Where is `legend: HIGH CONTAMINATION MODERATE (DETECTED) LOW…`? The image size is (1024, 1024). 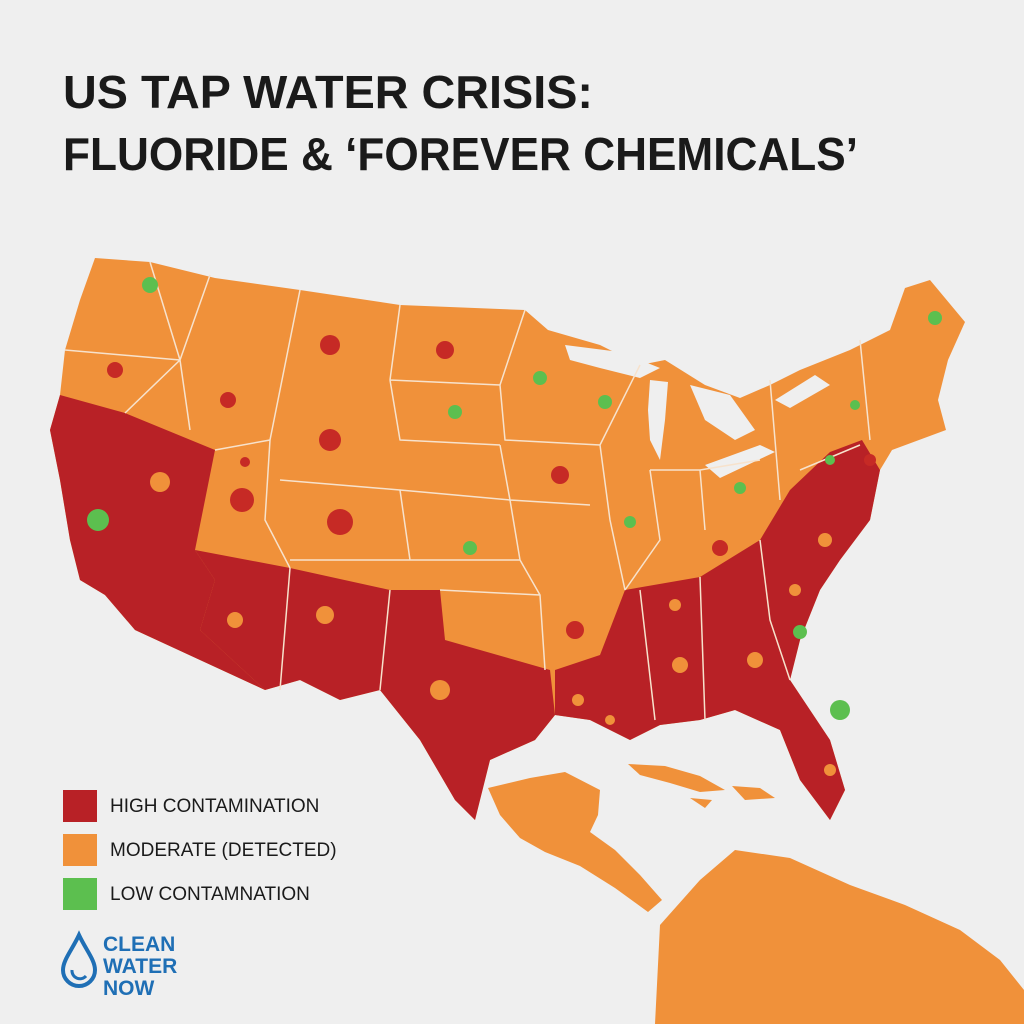
legend: HIGH CONTAMINATION MODERATE (DETECTED) LOW… is located at coordinates (200, 850).